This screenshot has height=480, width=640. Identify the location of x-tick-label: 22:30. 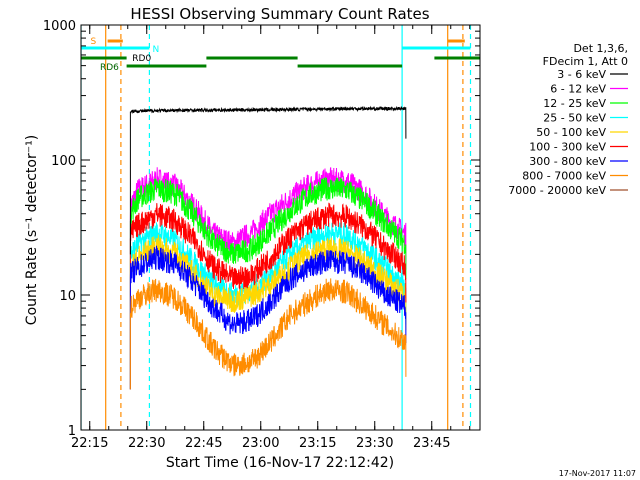
(146, 443).